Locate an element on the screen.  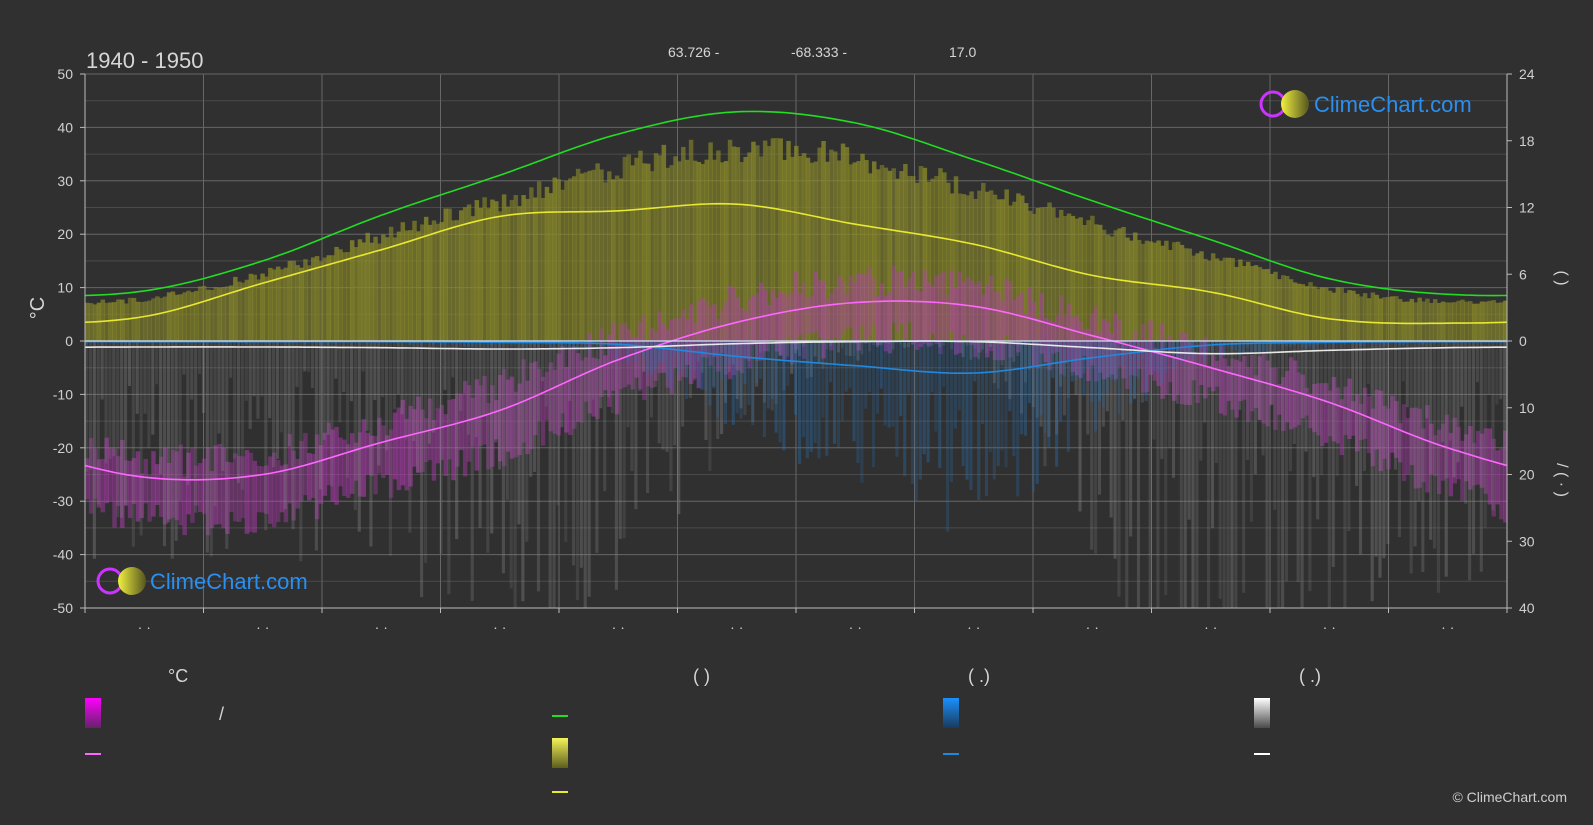
watermark-text-top: ClimeChart.com is located at coordinates (1393, 104).